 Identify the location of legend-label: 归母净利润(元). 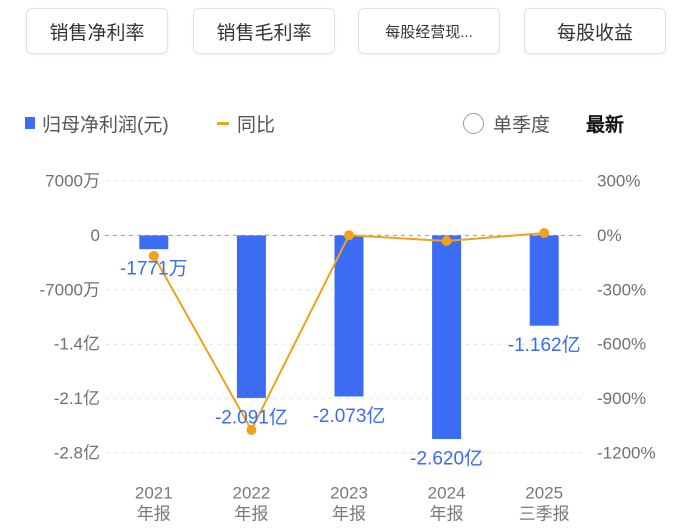
(105, 125).